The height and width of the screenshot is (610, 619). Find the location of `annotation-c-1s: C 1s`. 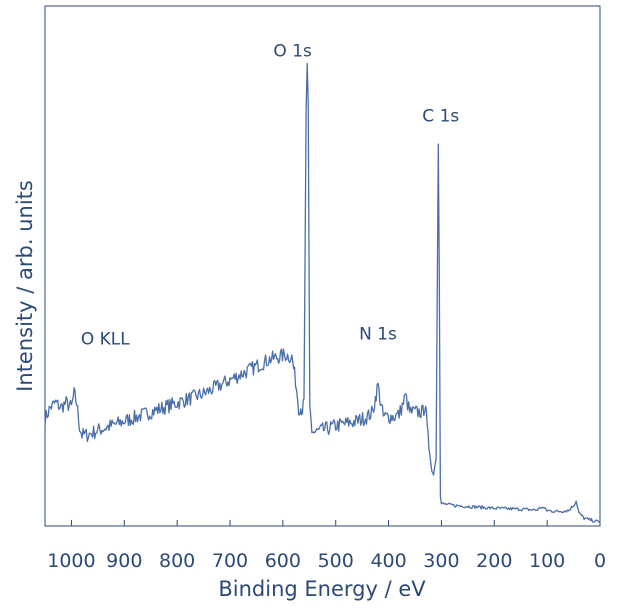

annotation-c-1s: C 1s is located at coordinates (440, 116).